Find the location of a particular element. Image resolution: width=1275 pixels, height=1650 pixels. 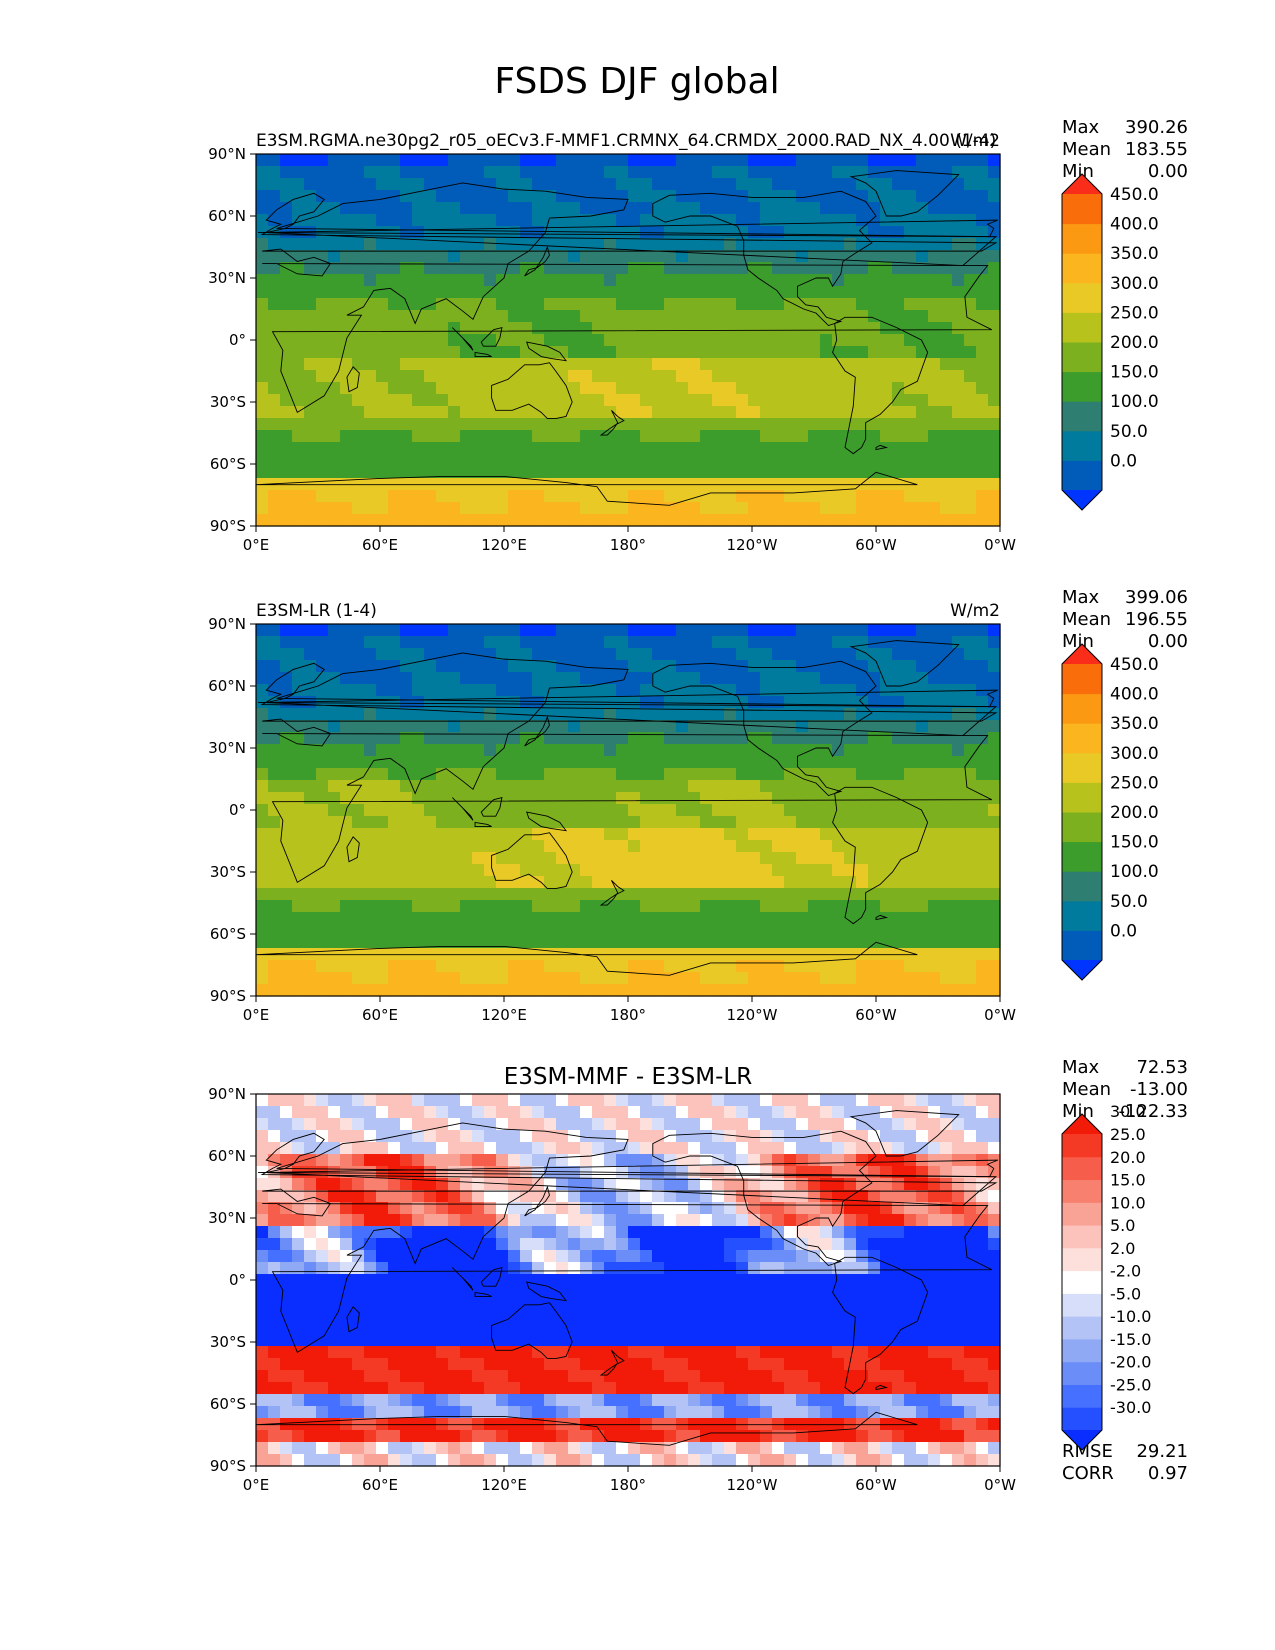

colorbar-label: 150.0 is located at coordinates (1134, 843).